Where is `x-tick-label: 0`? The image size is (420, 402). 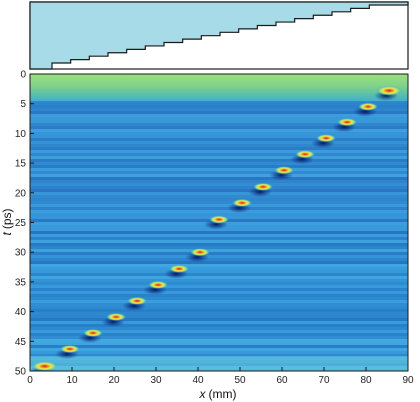
x-tick-label: 0 is located at coordinates (30, 380).